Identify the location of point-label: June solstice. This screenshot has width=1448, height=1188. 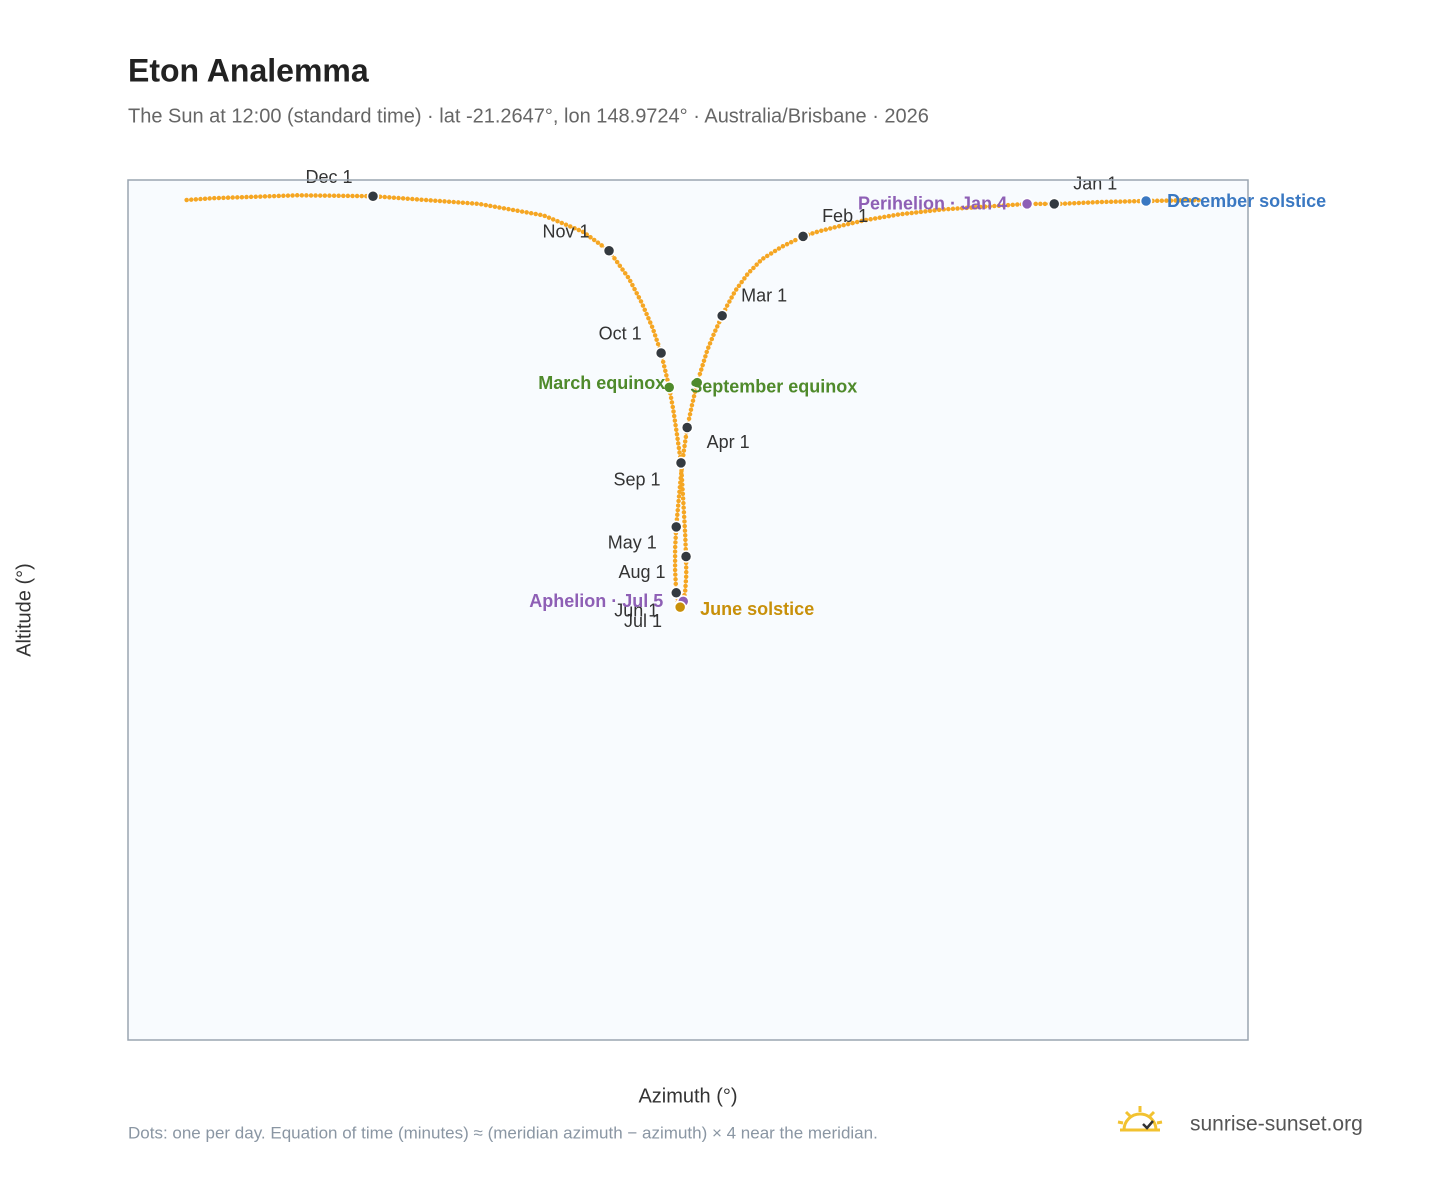
(757, 609).